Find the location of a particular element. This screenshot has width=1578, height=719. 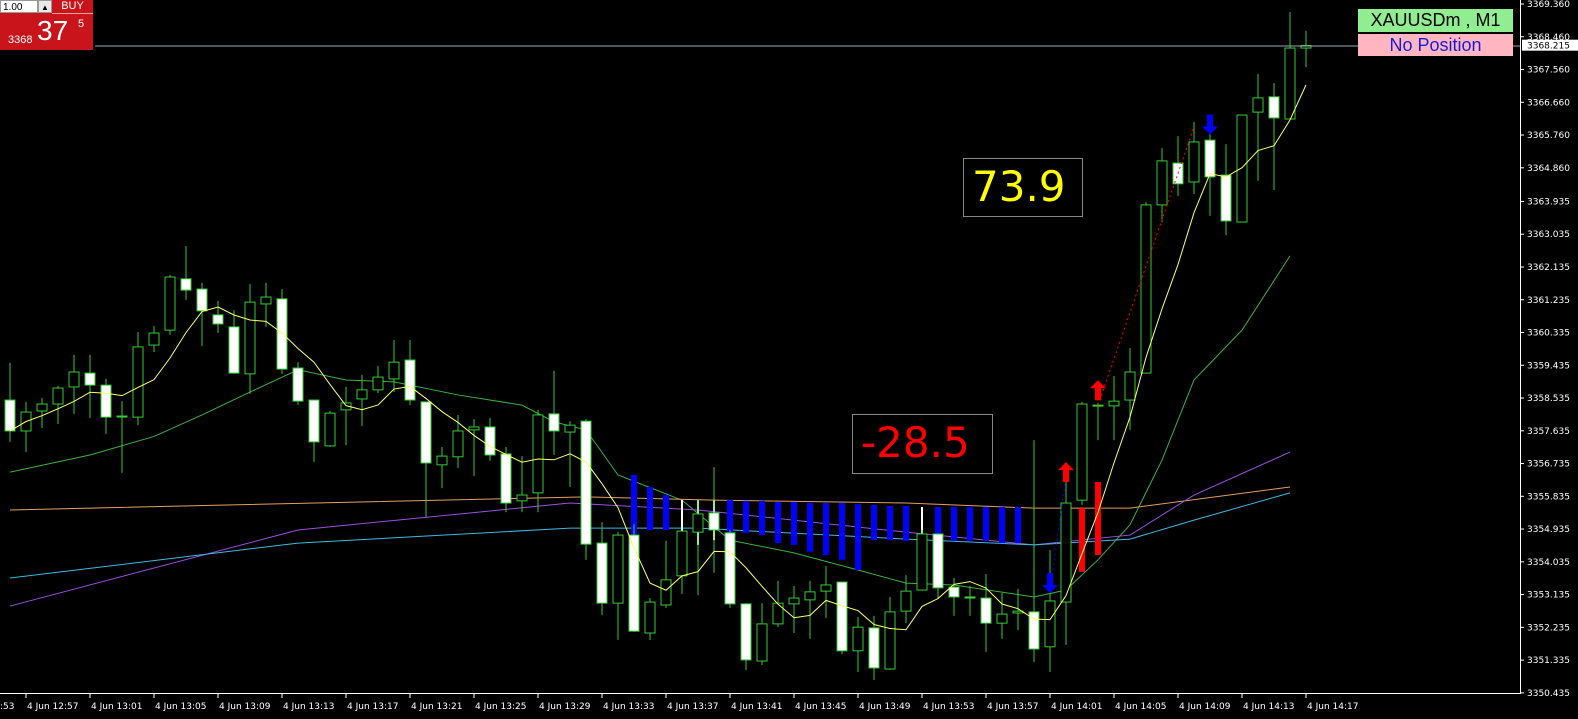

time-tick-label: 4 Jun 13:17 is located at coordinates (372, 707).